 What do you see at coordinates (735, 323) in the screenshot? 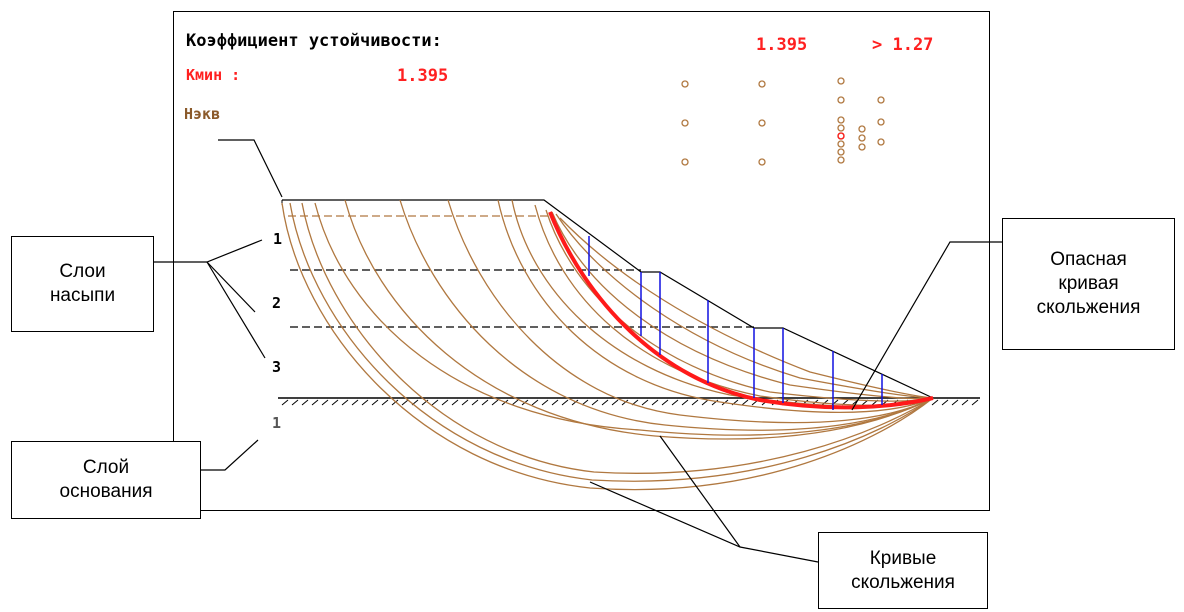
I see `slice-lines` at bounding box center [735, 323].